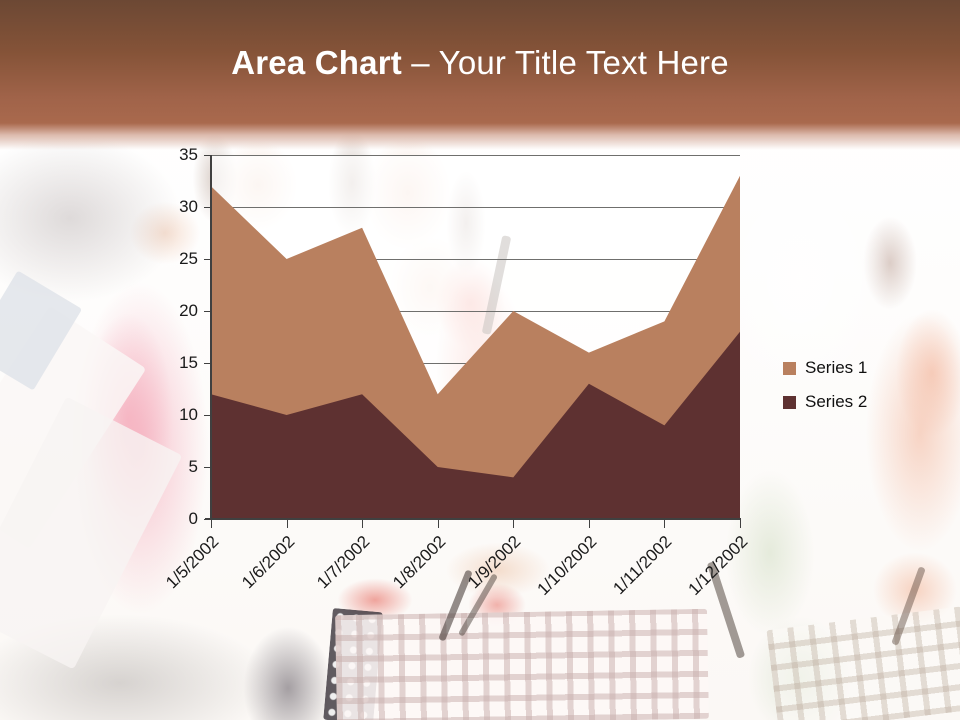  Describe the element at coordinates (188, 310) in the screenshot. I see `y-axis-label-20: 20` at that location.